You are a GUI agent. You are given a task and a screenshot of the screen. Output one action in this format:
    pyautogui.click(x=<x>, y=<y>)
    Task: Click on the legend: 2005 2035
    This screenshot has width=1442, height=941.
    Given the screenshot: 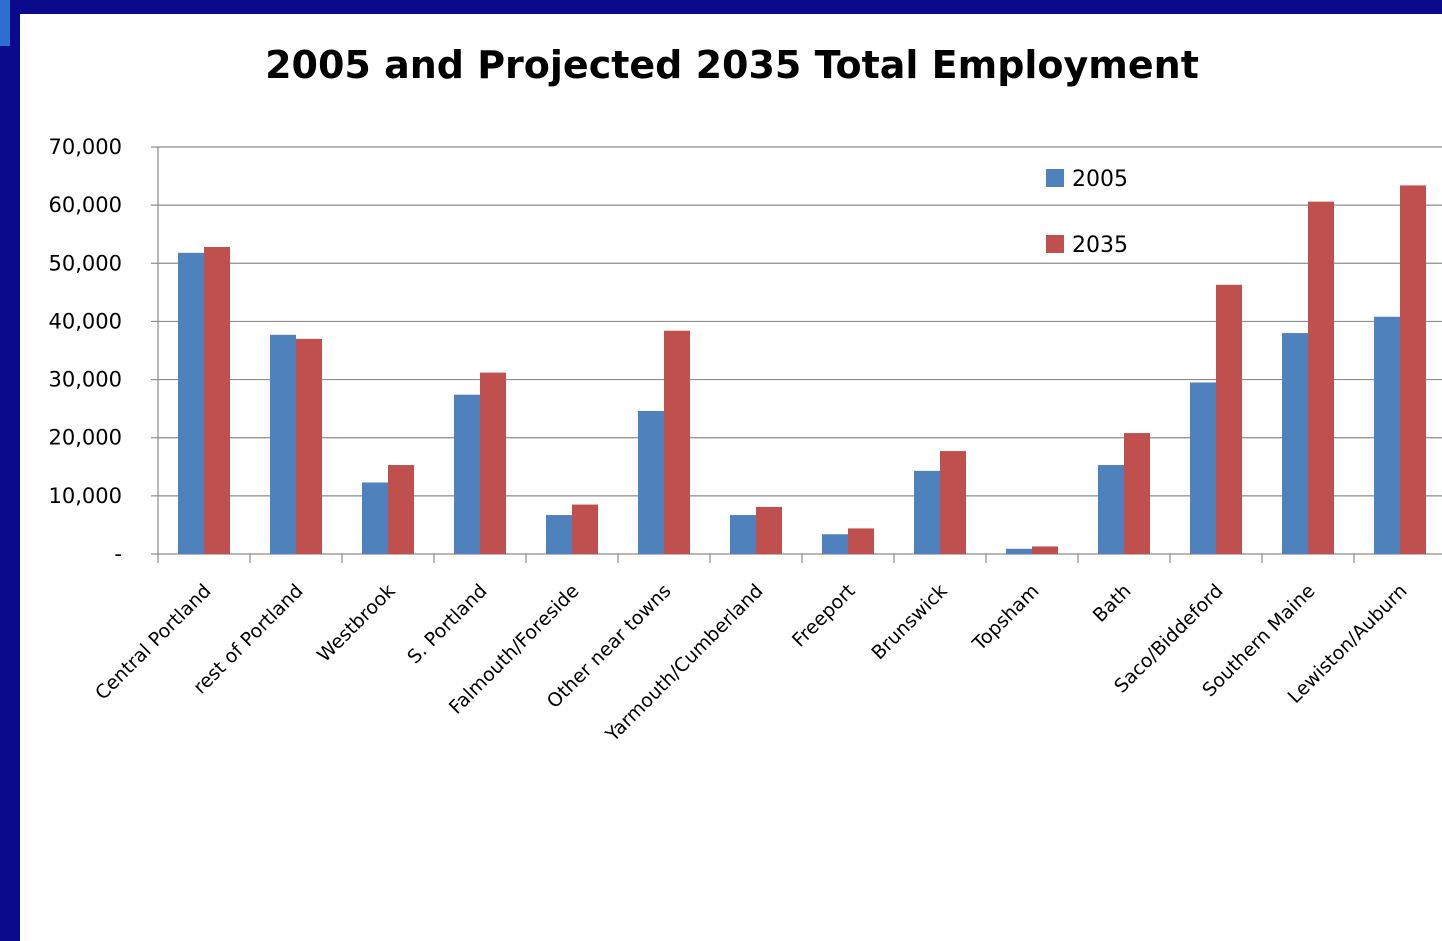 What is the action you would take?
    pyautogui.click(x=1087, y=212)
    